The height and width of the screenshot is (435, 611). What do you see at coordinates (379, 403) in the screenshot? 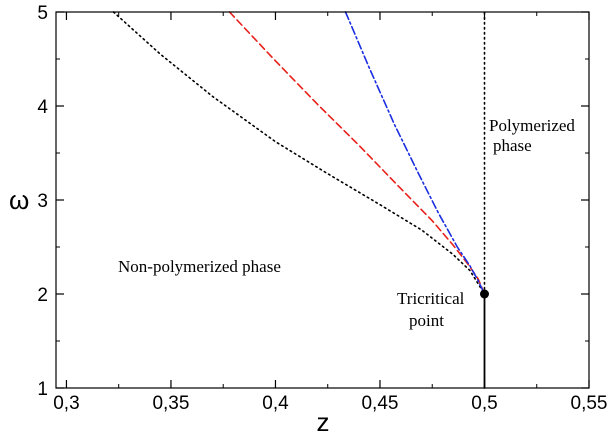
I see `x-tick-label: 0,45` at bounding box center [379, 403].